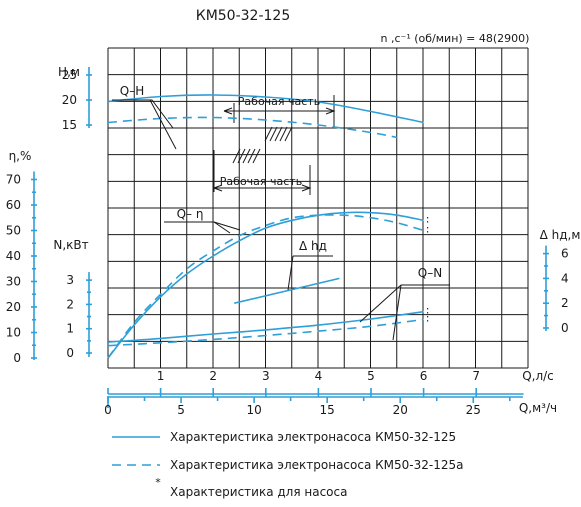  What do you see at coordinates (70, 329) in the screenshot?
I see `power-tick-label: 1` at bounding box center [70, 329].